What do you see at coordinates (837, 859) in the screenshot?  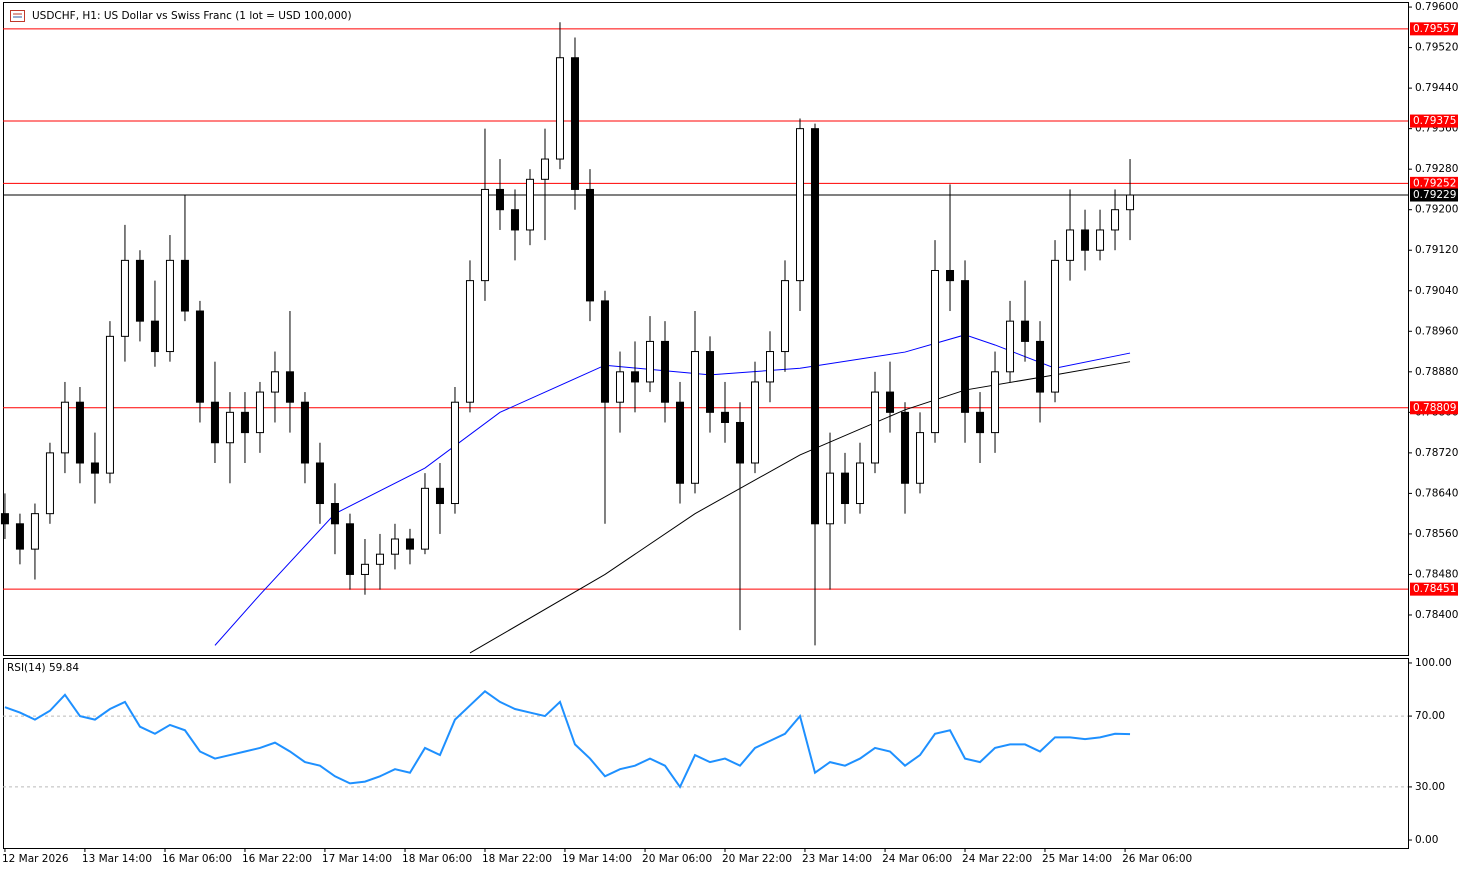 I see `x-tick-label: 23 Mar 14:00` at bounding box center [837, 859].